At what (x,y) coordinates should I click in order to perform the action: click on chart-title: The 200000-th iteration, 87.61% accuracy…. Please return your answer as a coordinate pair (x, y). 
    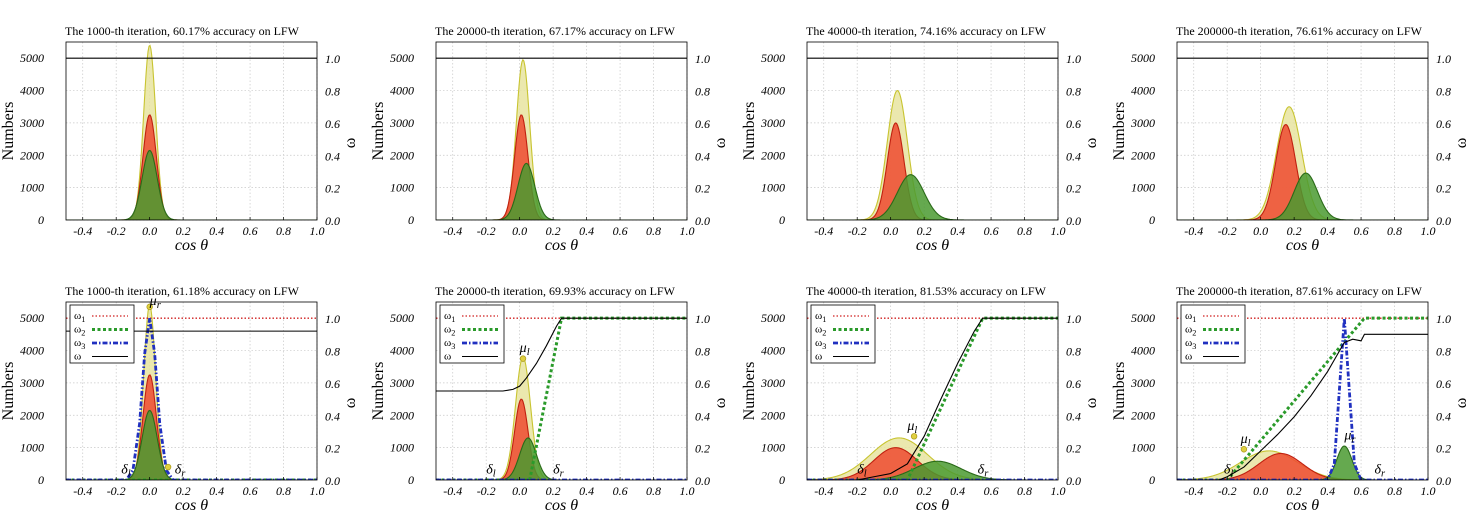
    Looking at the image, I should click on (1299, 291).